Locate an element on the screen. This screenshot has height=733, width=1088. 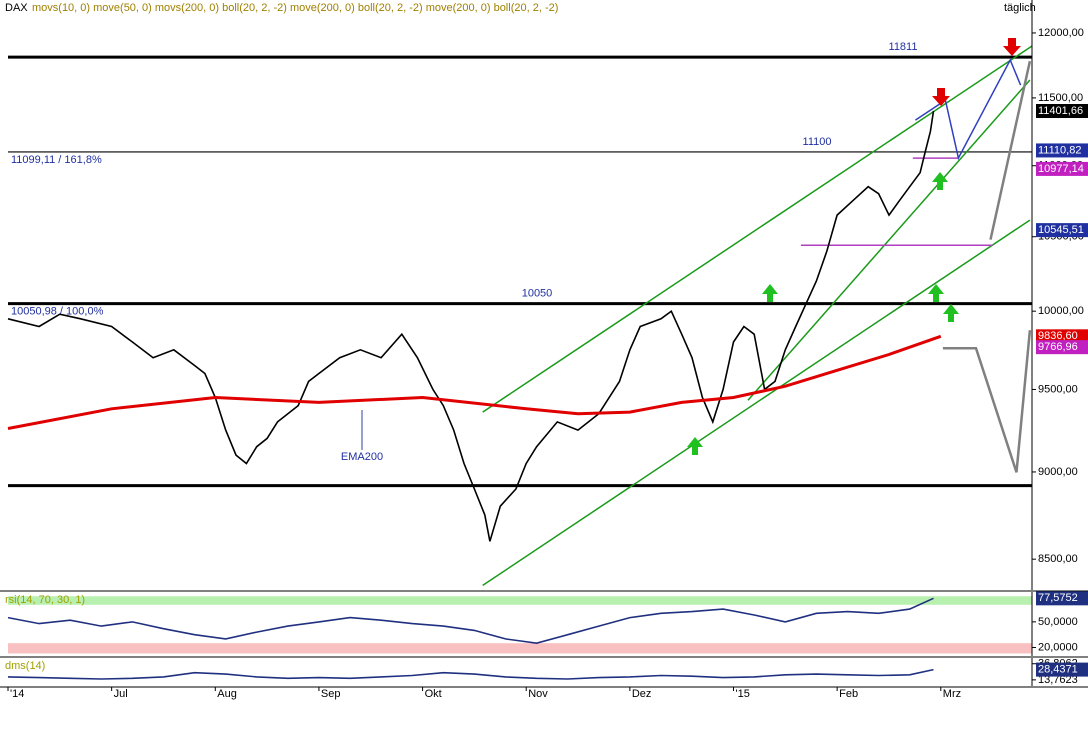
value-label: 10545,51 is located at coordinates (1061, 230).